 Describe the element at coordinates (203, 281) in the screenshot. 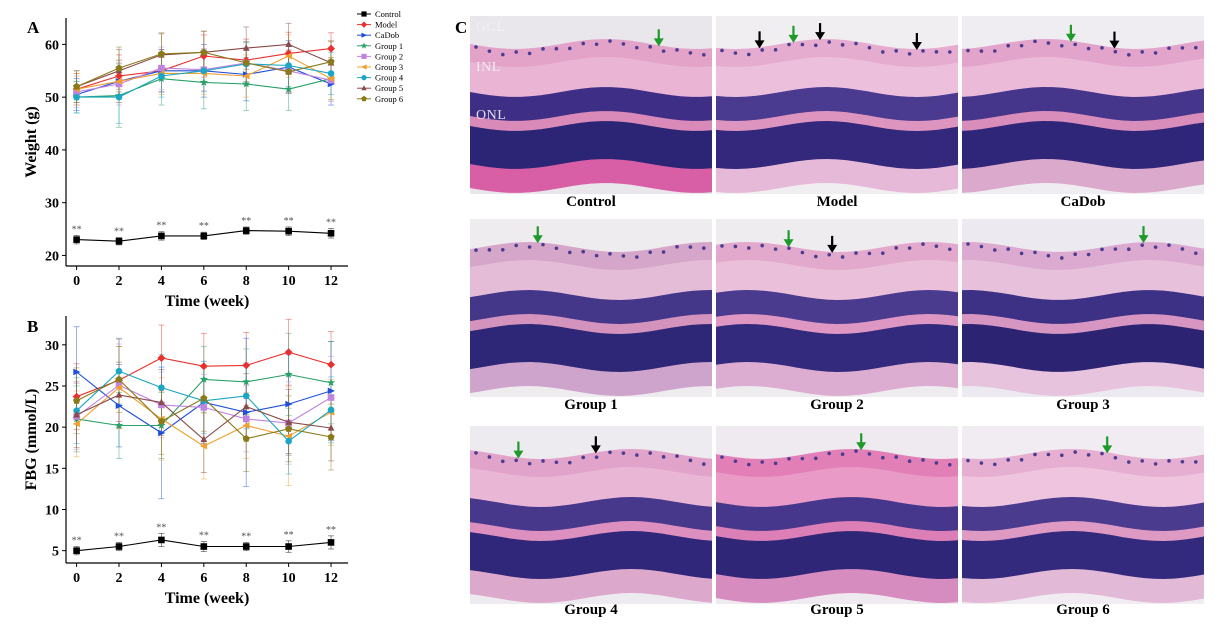

I see `x-tick-label: 6` at that location.